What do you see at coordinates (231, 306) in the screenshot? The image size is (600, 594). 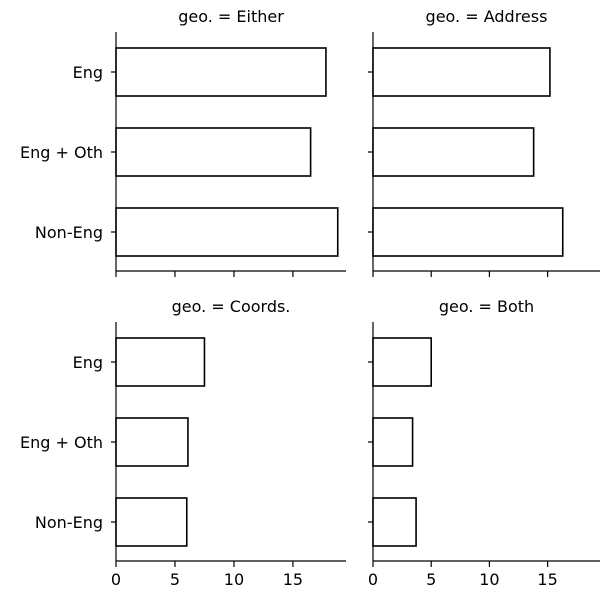 I see `panel-title: geo. = Coords.` at bounding box center [231, 306].